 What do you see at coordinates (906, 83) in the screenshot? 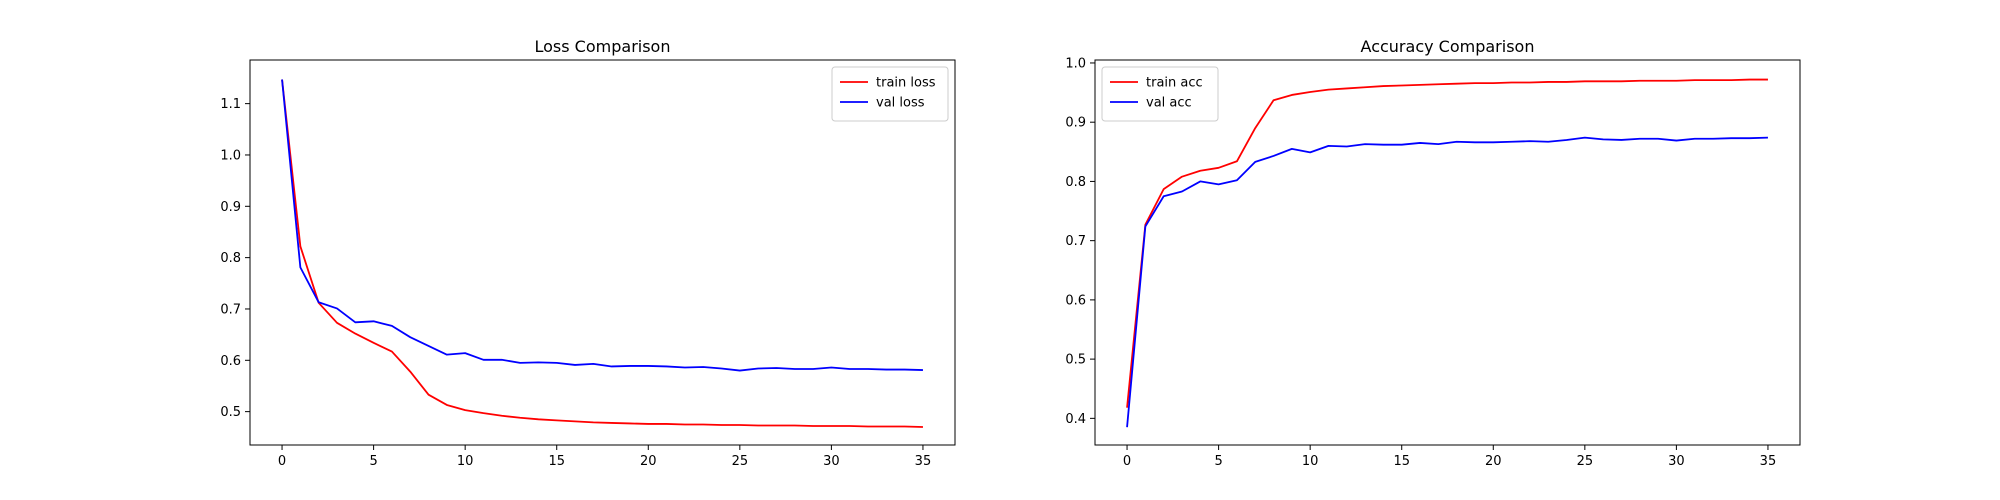
I see `loss-legend-label: train loss` at bounding box center [906, 83].